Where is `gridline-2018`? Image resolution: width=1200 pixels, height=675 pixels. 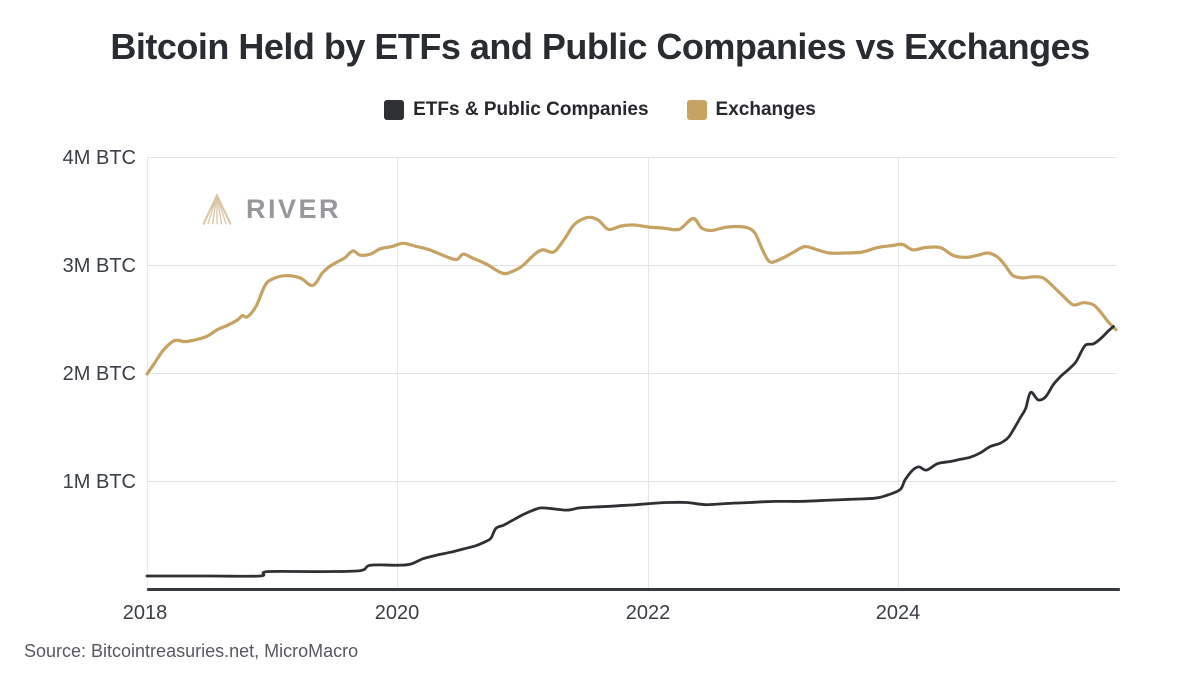
gridline-2018 is located at coordinates (147, 374).